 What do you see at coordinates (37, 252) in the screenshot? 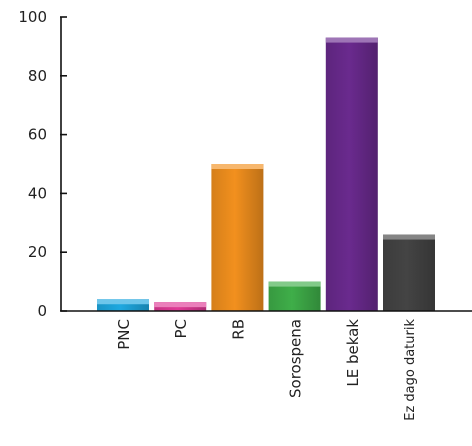
I see `y-tick-label: 20` at bounding box center [37, 252].